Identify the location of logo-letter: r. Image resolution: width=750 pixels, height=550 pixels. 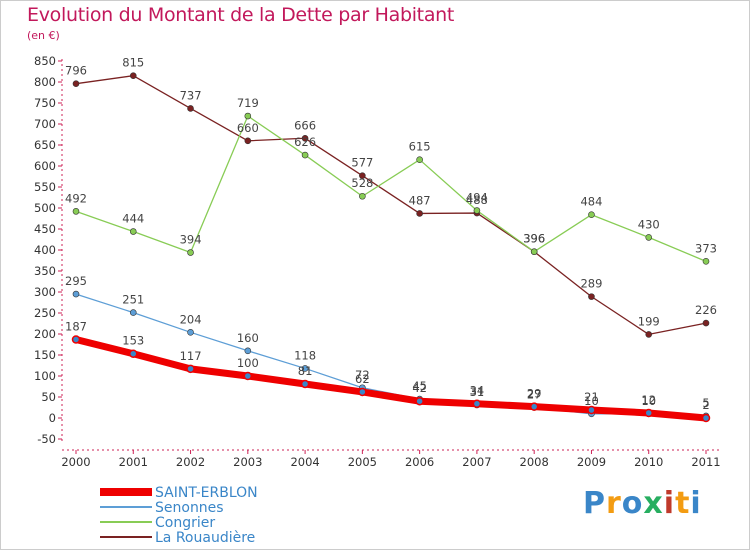
(614, 503).